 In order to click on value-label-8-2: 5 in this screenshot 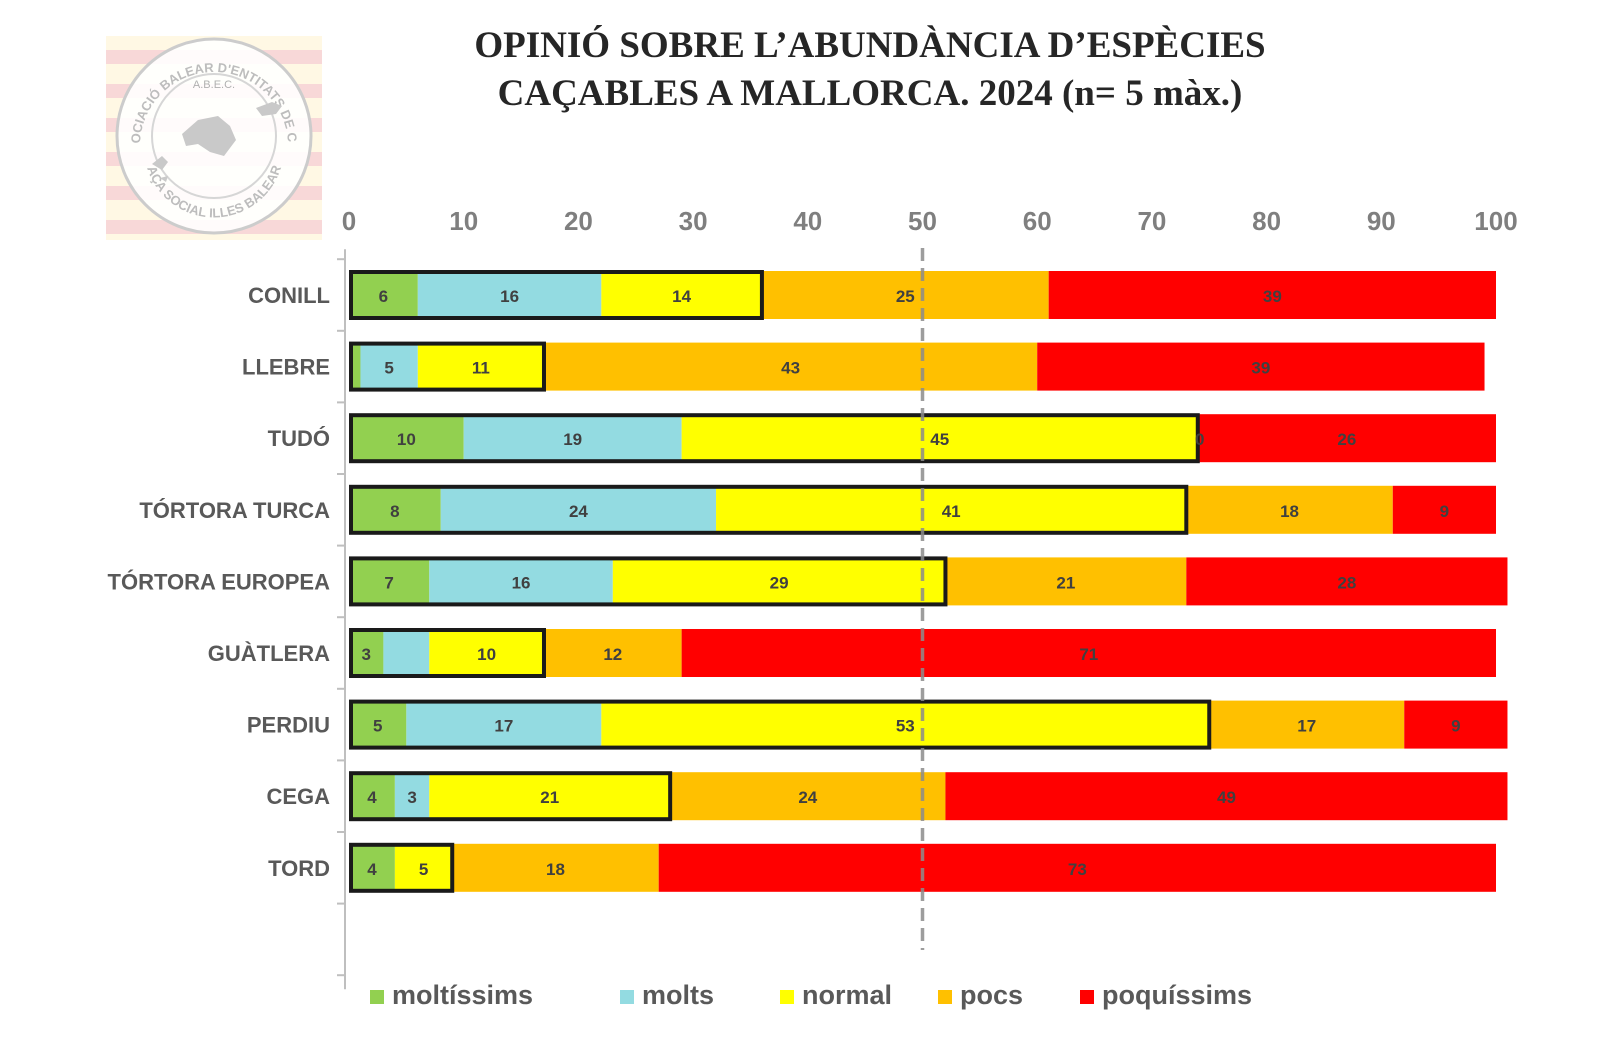, I will do `click(423, 869)`.